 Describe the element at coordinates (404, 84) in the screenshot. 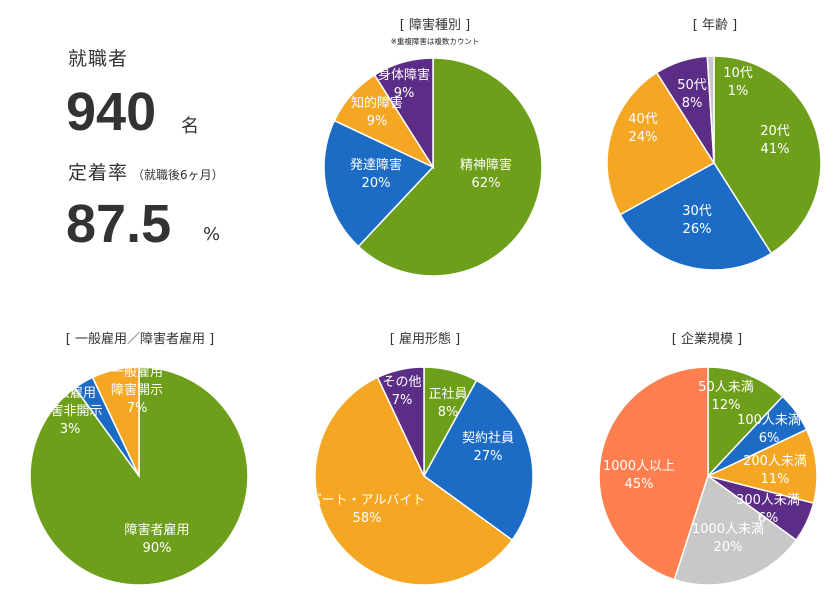

I see `pie-label-身体障害: 身体障害 9%` at that location.